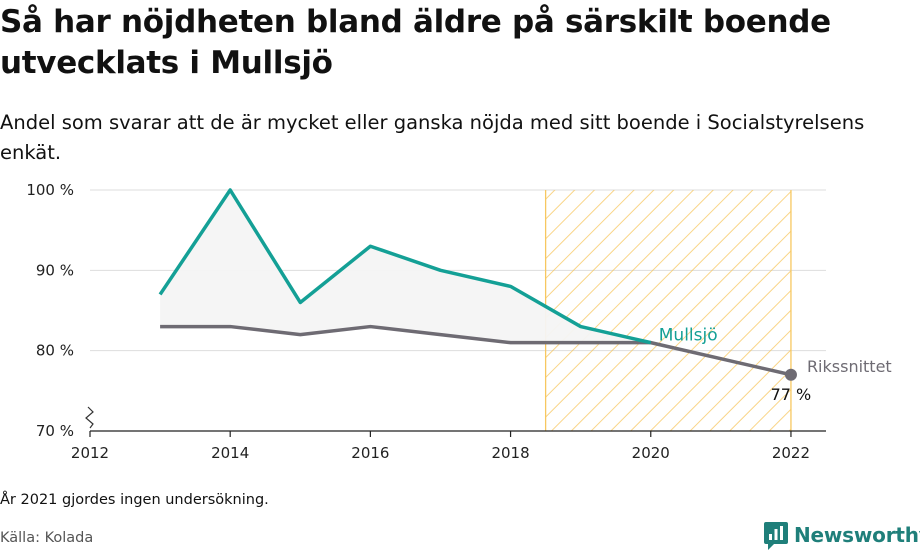 The width and height of the screenshot is (920, 552). What do you see at coordinates (776, 536) in the screenshot?
I see `bar-chart-logo-icon` at bounding box center [776, 536].